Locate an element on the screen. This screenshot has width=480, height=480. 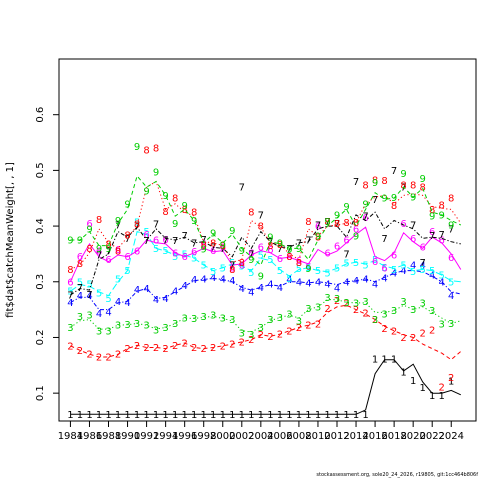
series-6-fit-line is located at coordinates (265, 254).